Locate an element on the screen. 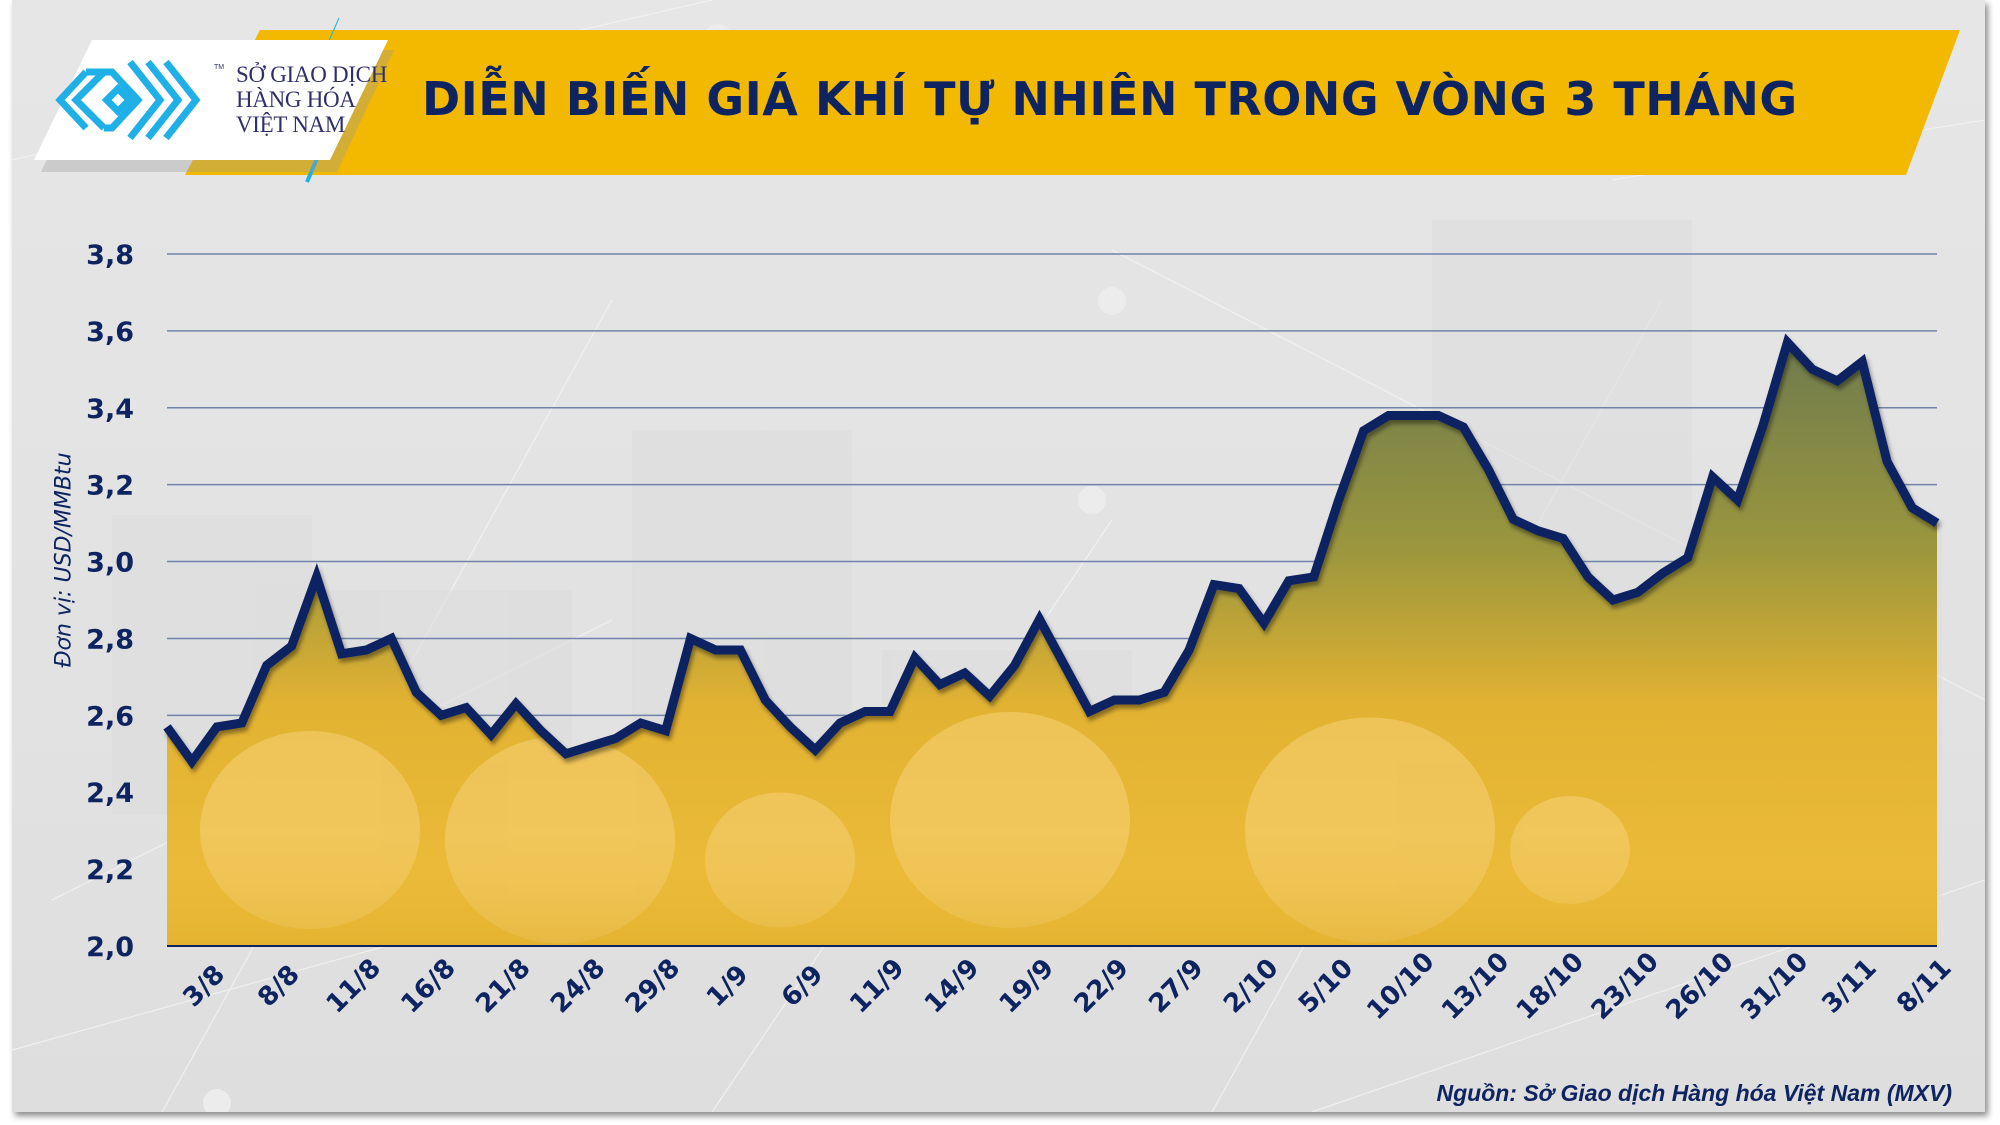 This screenshot has width=2000, height=1125. x-tick-label: 11/9 is located at coordinates (877, 986).